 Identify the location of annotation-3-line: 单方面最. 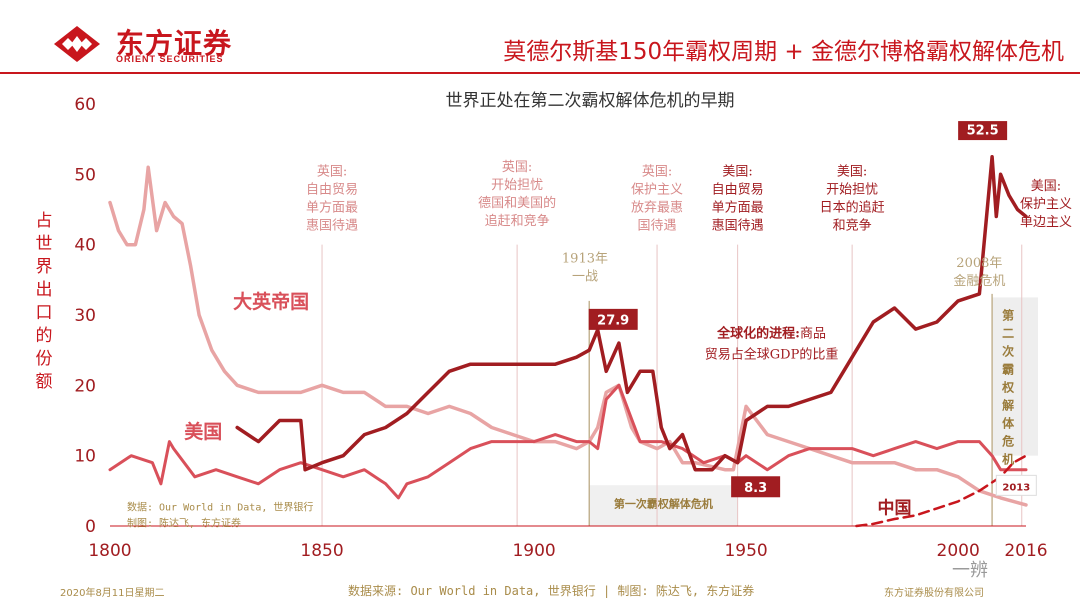
(738, 208).